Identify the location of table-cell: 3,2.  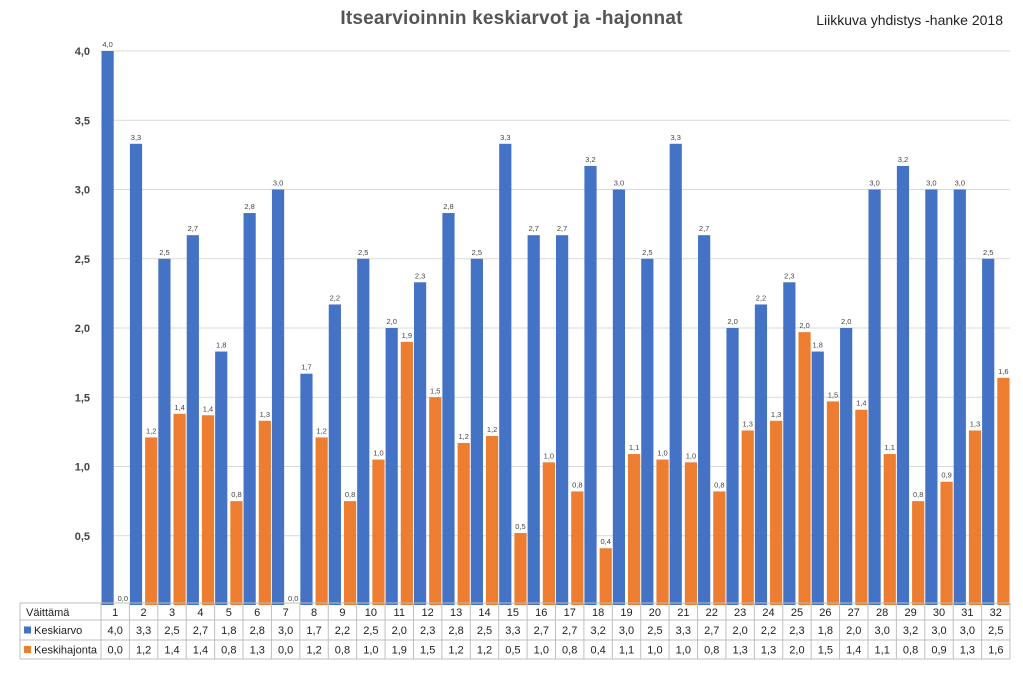
(597, 631).